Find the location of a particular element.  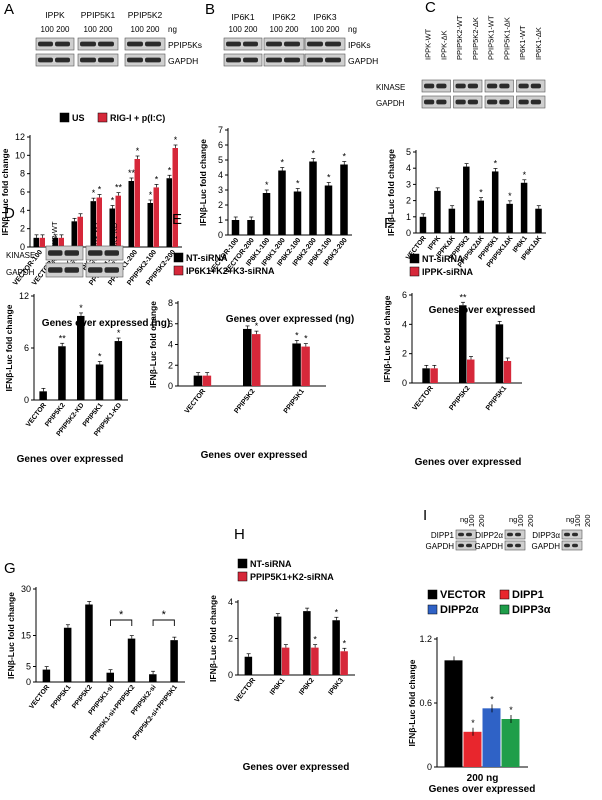

y-tick-label: 15 is located at coordinates (26, 636).